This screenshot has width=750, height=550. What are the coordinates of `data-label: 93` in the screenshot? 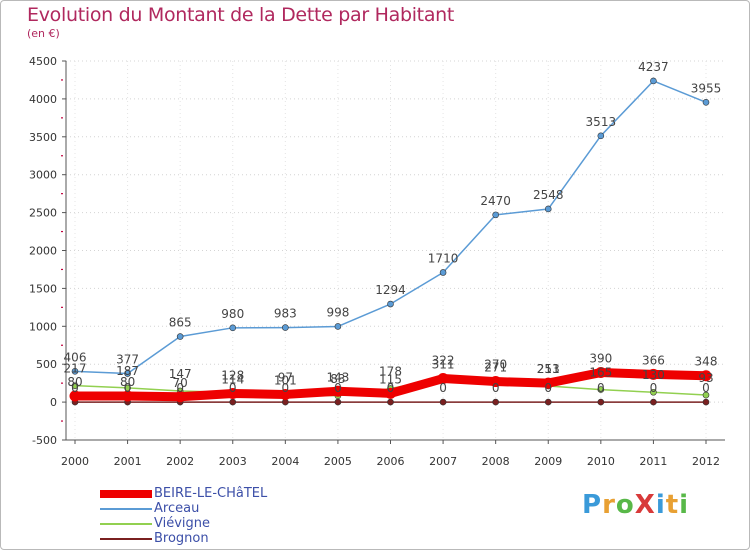 It's located at (705, 378).